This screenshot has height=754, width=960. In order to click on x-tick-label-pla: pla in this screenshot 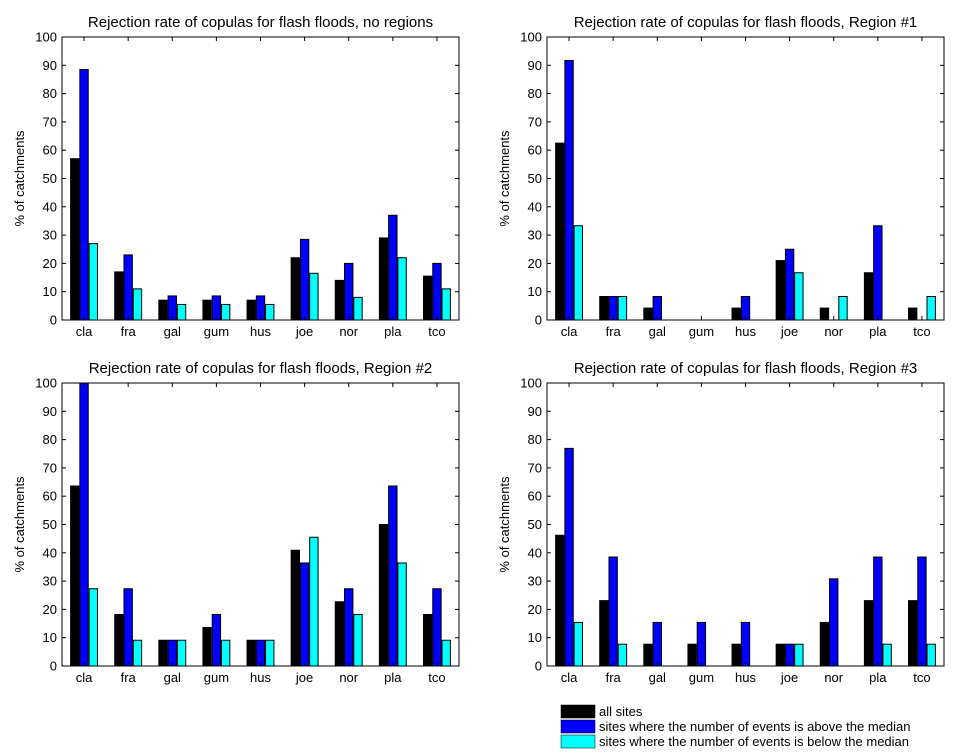, I will do `click(878, 331)`.